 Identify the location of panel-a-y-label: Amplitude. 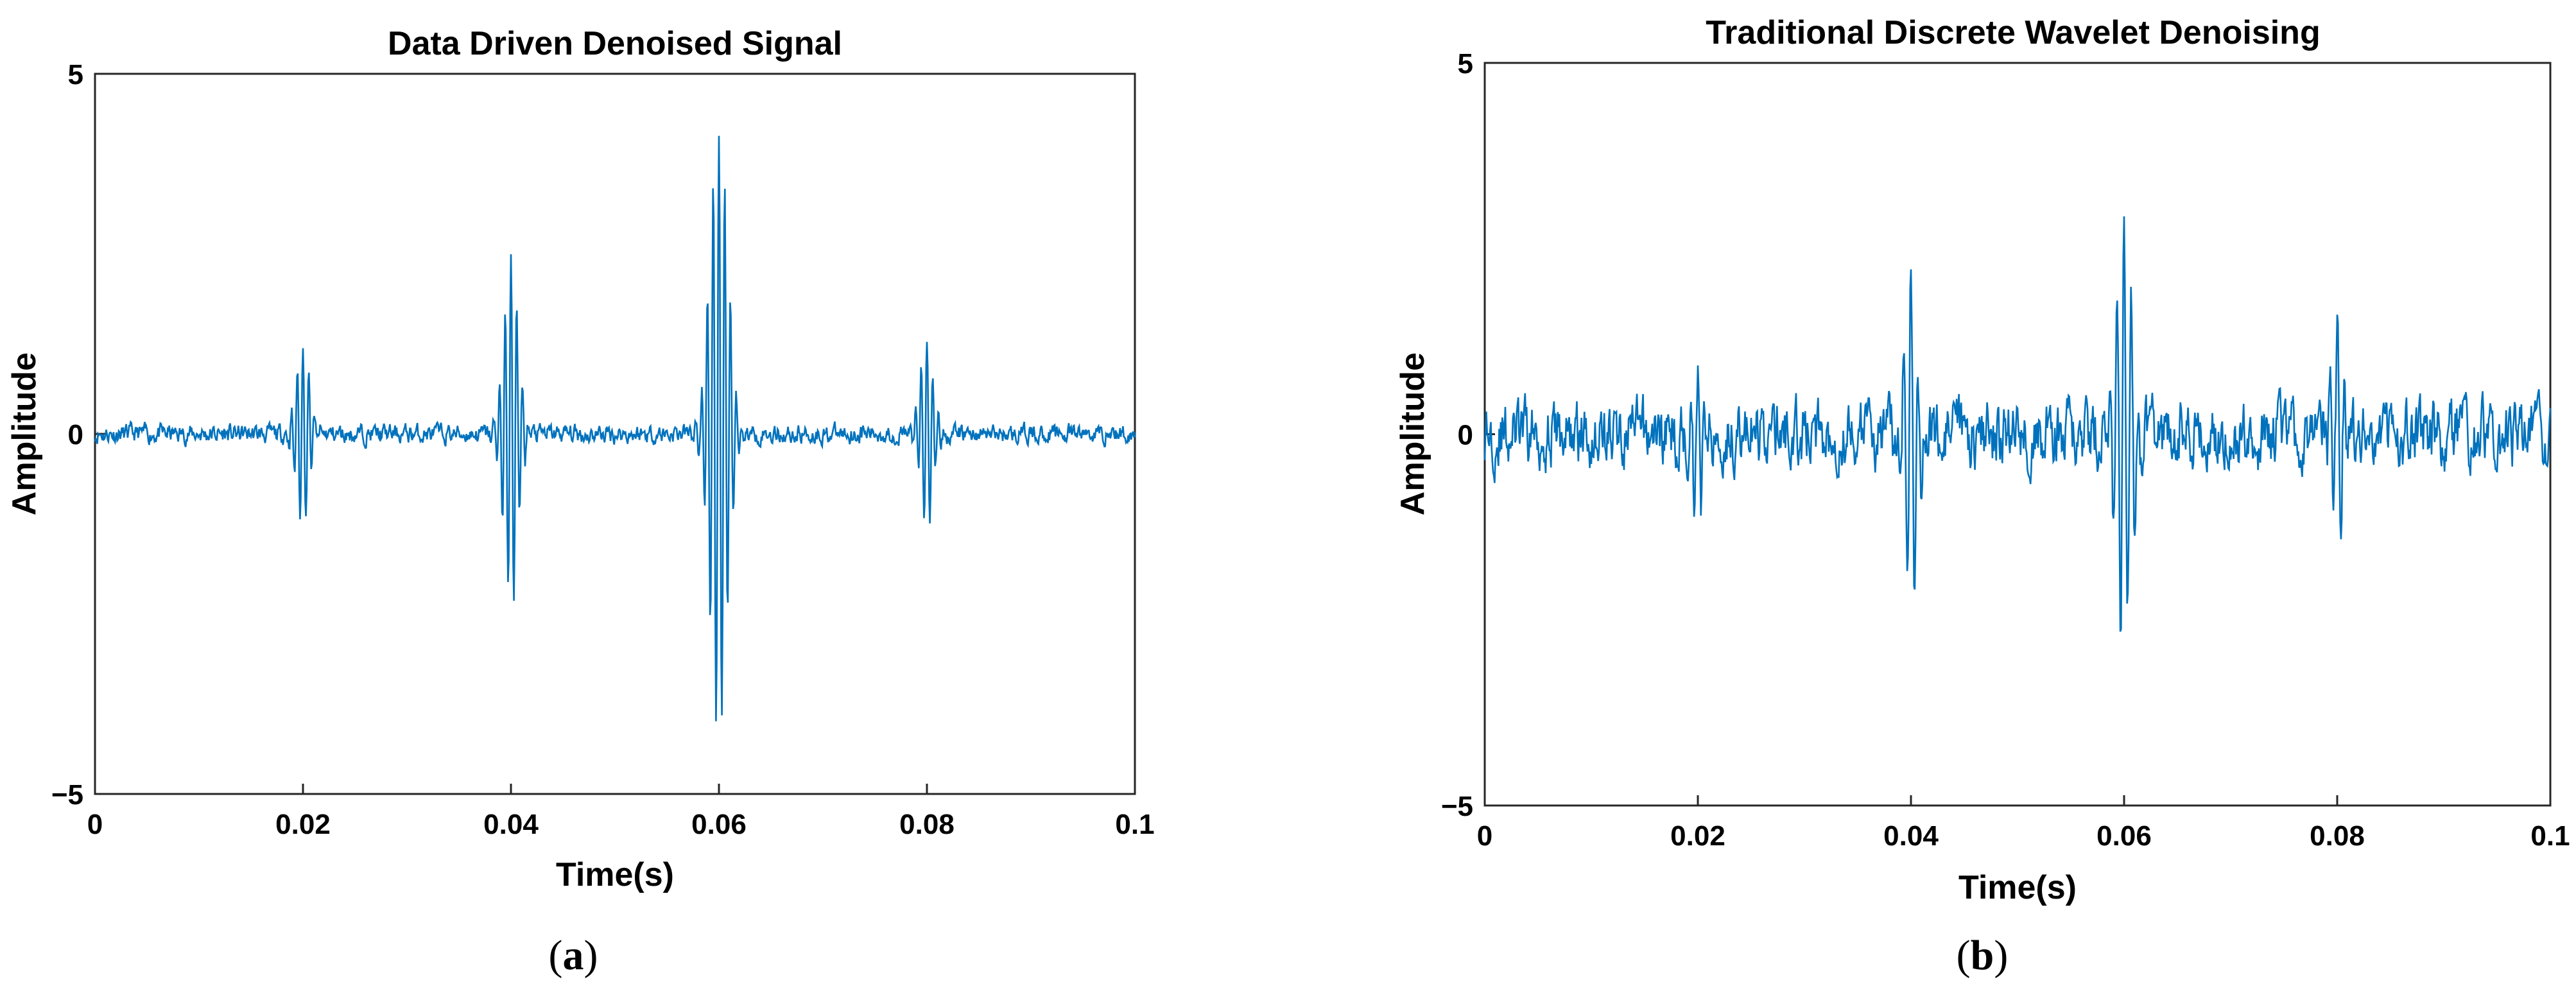
(24, 433).